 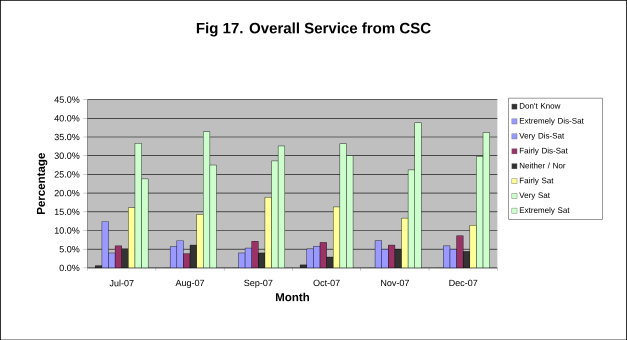 I want to click on y-tick-label: 10.0%, so click(x=67, y=230).